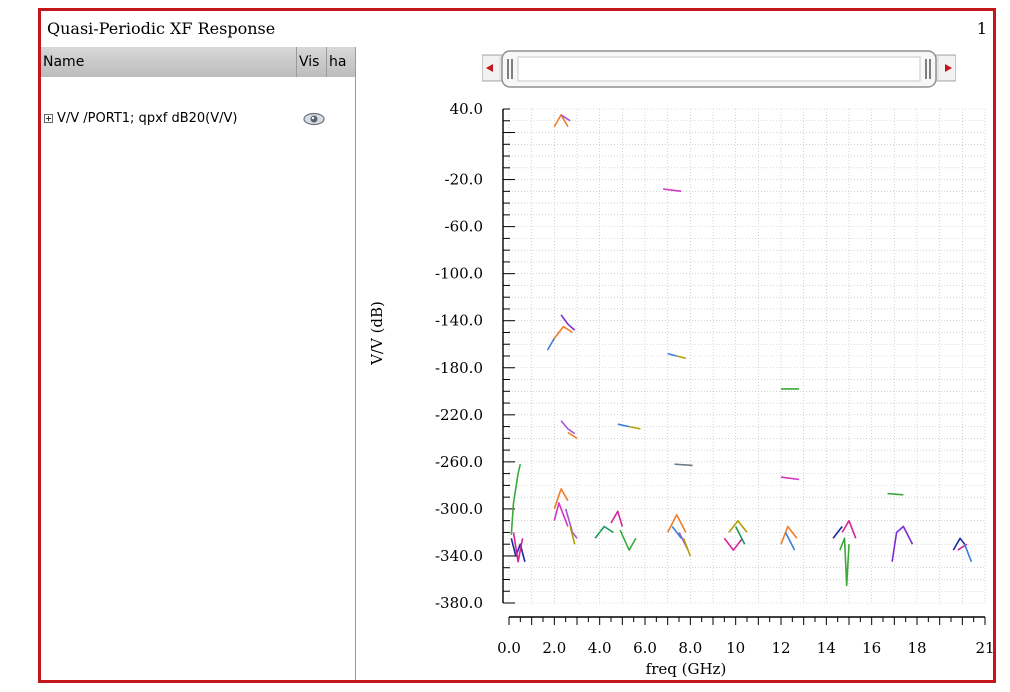 This screenshot has width=1010, height=692. What do you see at coordinates (517, 29) in the screenshot?
I see `title-bar: Quasi-Periodic XF Response 1` at bounding box center [517, 29].